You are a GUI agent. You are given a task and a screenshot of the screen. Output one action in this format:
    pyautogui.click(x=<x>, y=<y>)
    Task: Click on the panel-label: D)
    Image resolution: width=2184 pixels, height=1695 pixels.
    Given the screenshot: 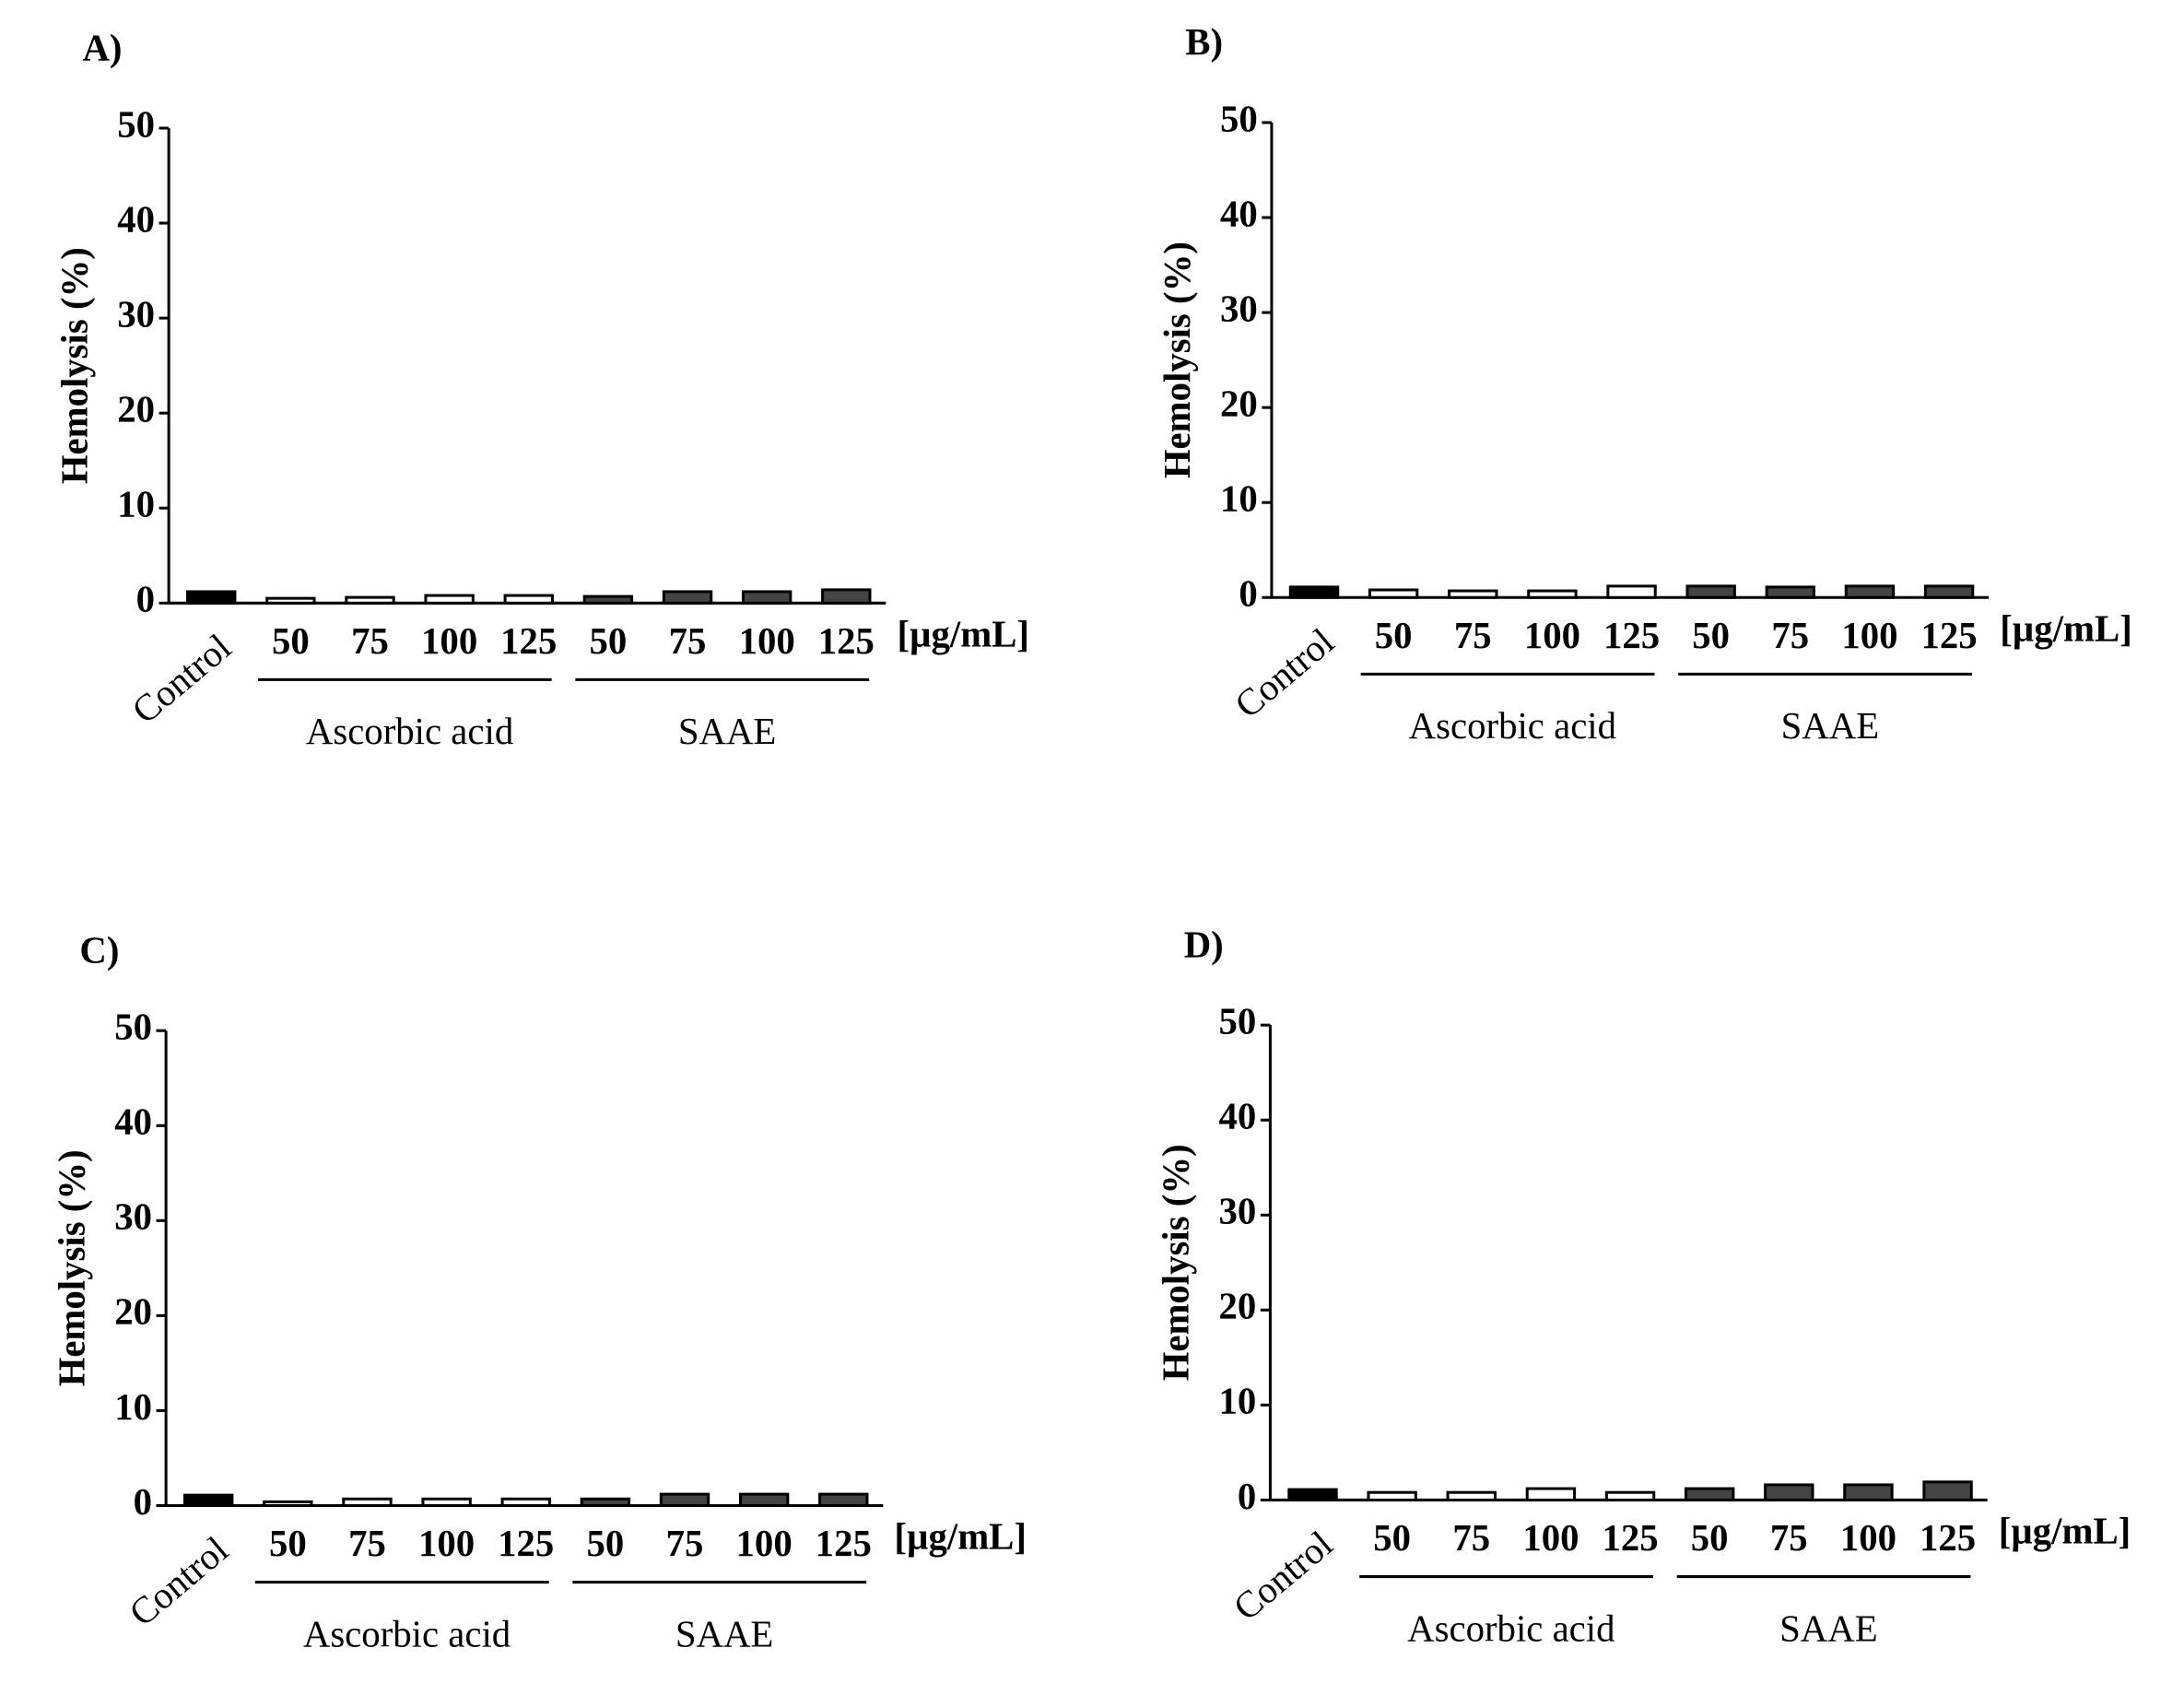 What is the action you would take?
    pyautogui.click(x=1204, y=944)
    